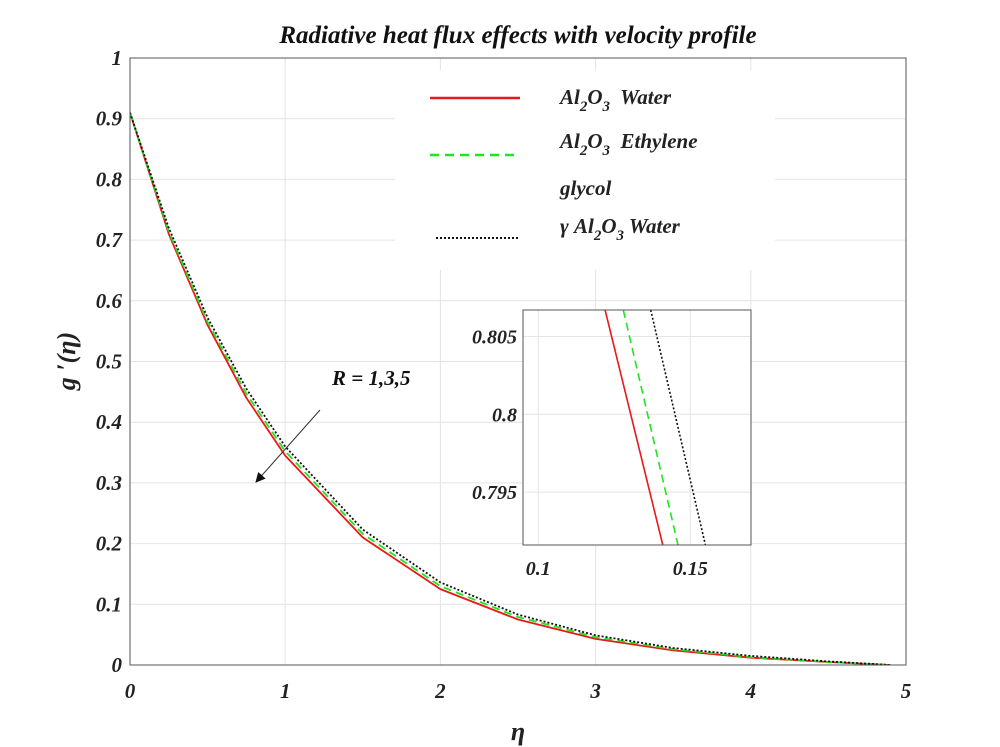 The height and width of the screenshot is (747, 1000). What do you see at coordinates (130, 691) in the screenshot?
I see `x-tick-label: 0` at bounding box center [130, 691].